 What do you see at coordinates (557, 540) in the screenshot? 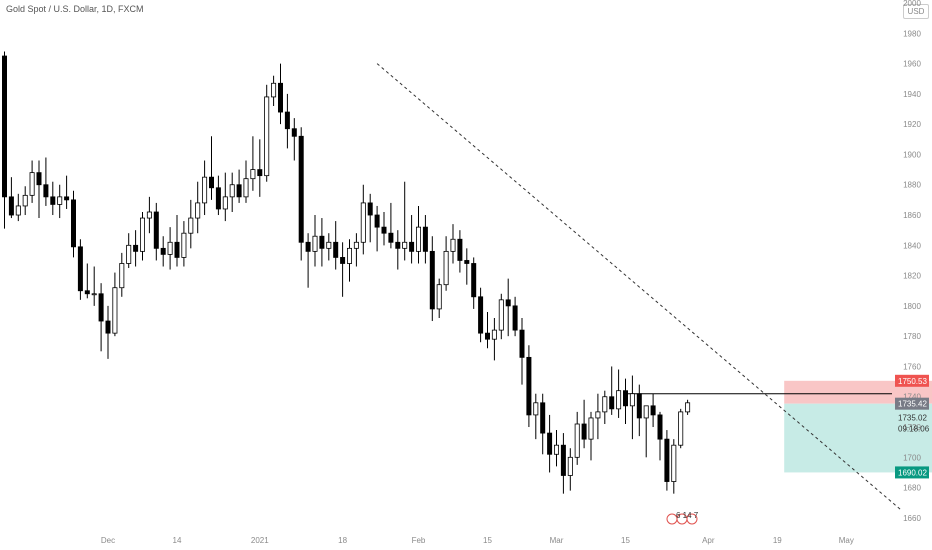
I see `x-tick-label: Mar` at bounding box center [557, 540].